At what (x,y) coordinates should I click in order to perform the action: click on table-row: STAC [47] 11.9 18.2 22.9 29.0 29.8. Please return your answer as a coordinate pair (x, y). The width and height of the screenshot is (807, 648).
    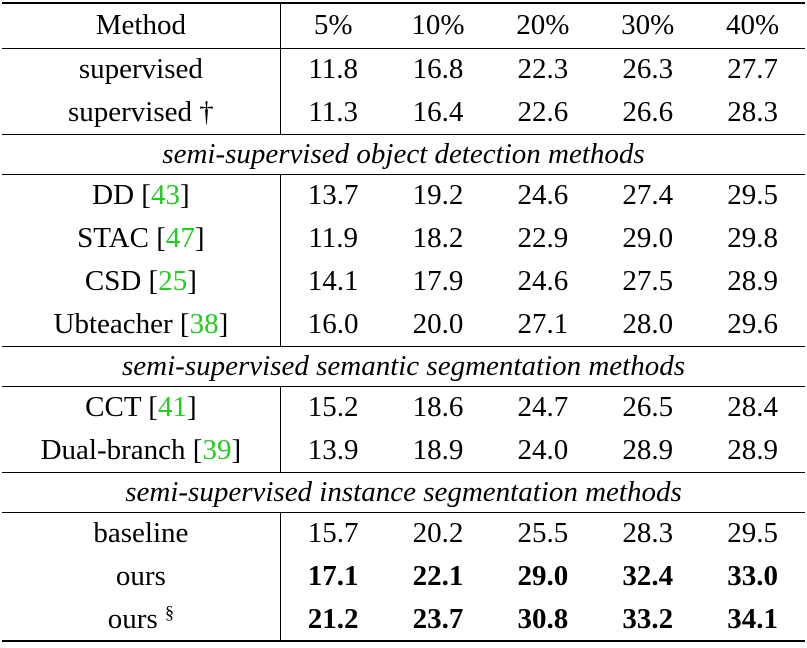
    Looking at the image, I should click on (403, 238).